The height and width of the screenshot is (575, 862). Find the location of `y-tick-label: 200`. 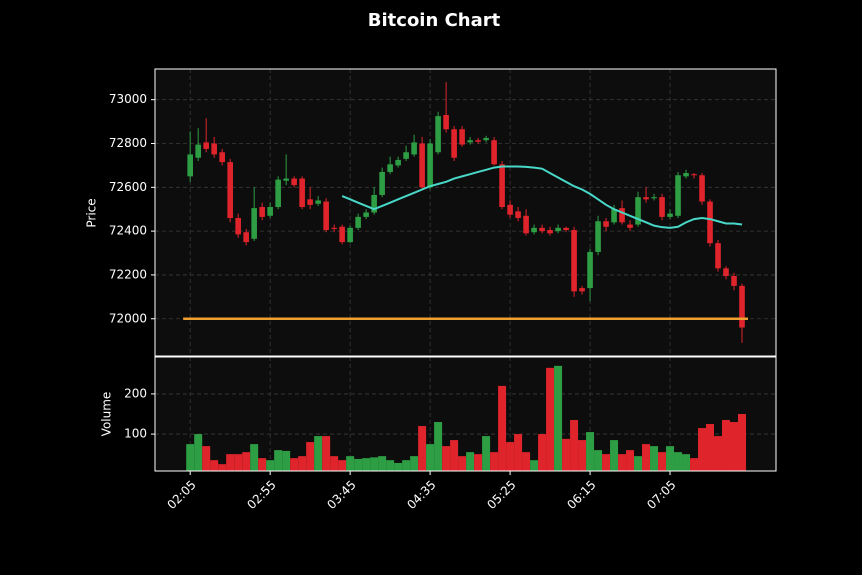

y-tick-label: 200 is located at coordinates (135, 393).